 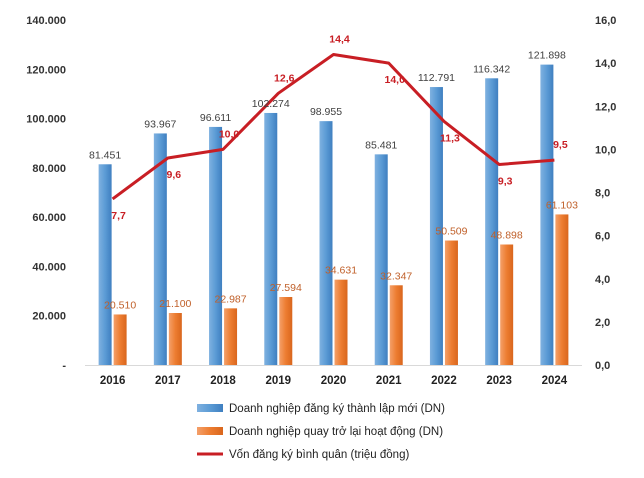 What do you see at coordinates (319, 455) in the screenshot?
I see `legend-label: Vốn đăng ký bình quân (triệu đồng)` at bounding box center [319, 455].